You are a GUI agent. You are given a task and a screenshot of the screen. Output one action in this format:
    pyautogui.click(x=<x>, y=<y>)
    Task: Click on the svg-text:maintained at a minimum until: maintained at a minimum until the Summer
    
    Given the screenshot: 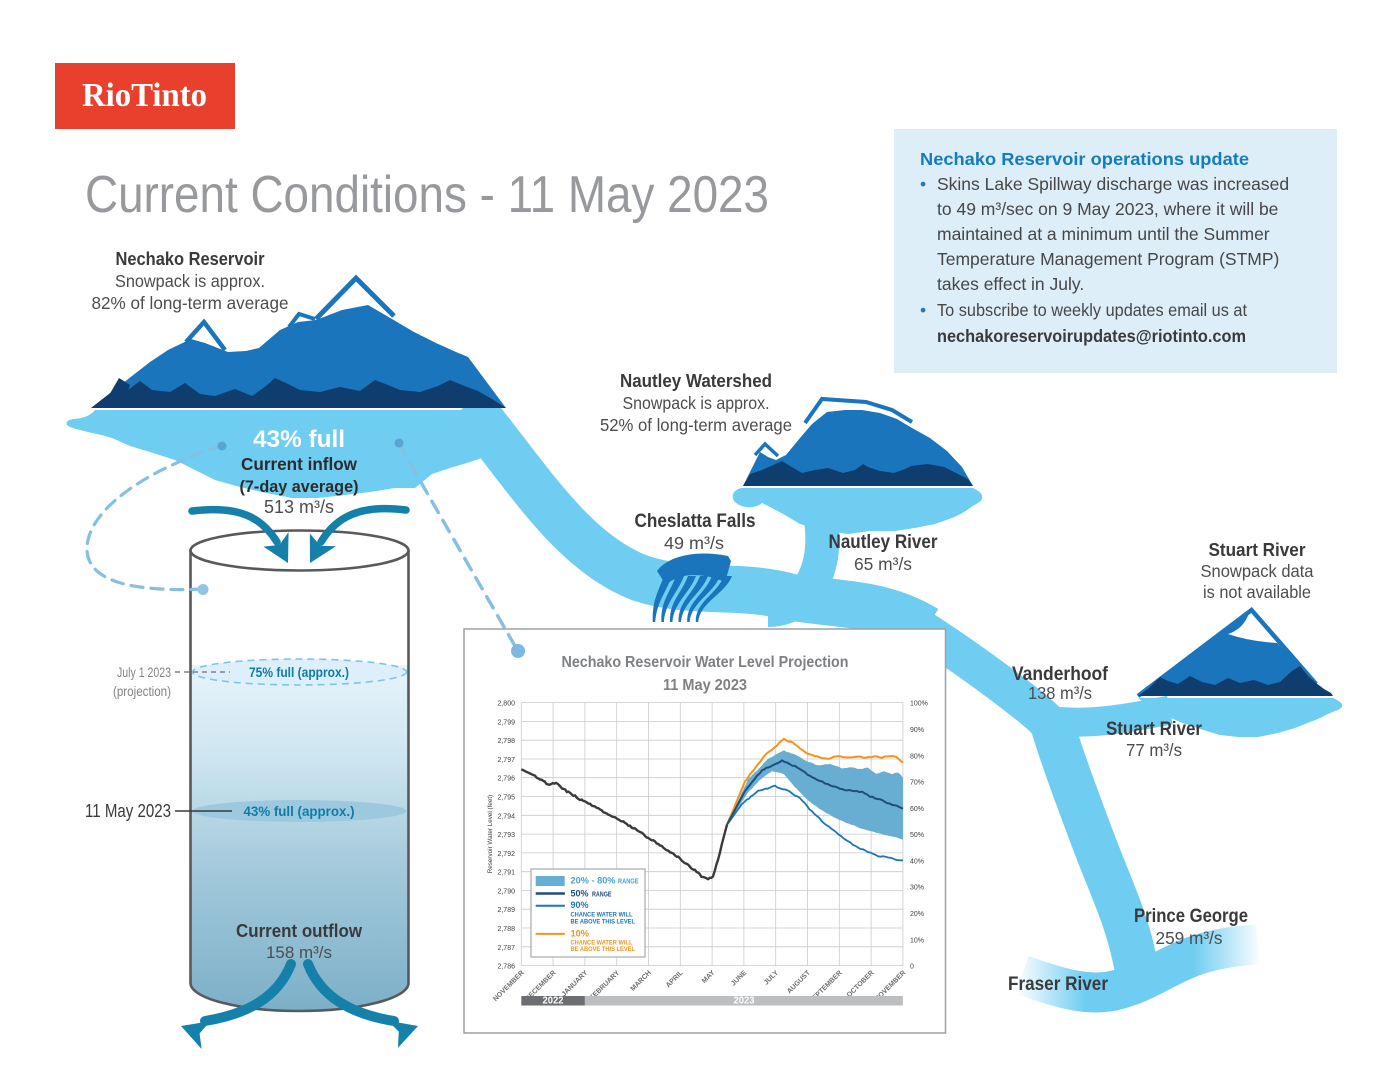 What is the action you would take?
    pyautogui.click(x=1103, y=234)
    